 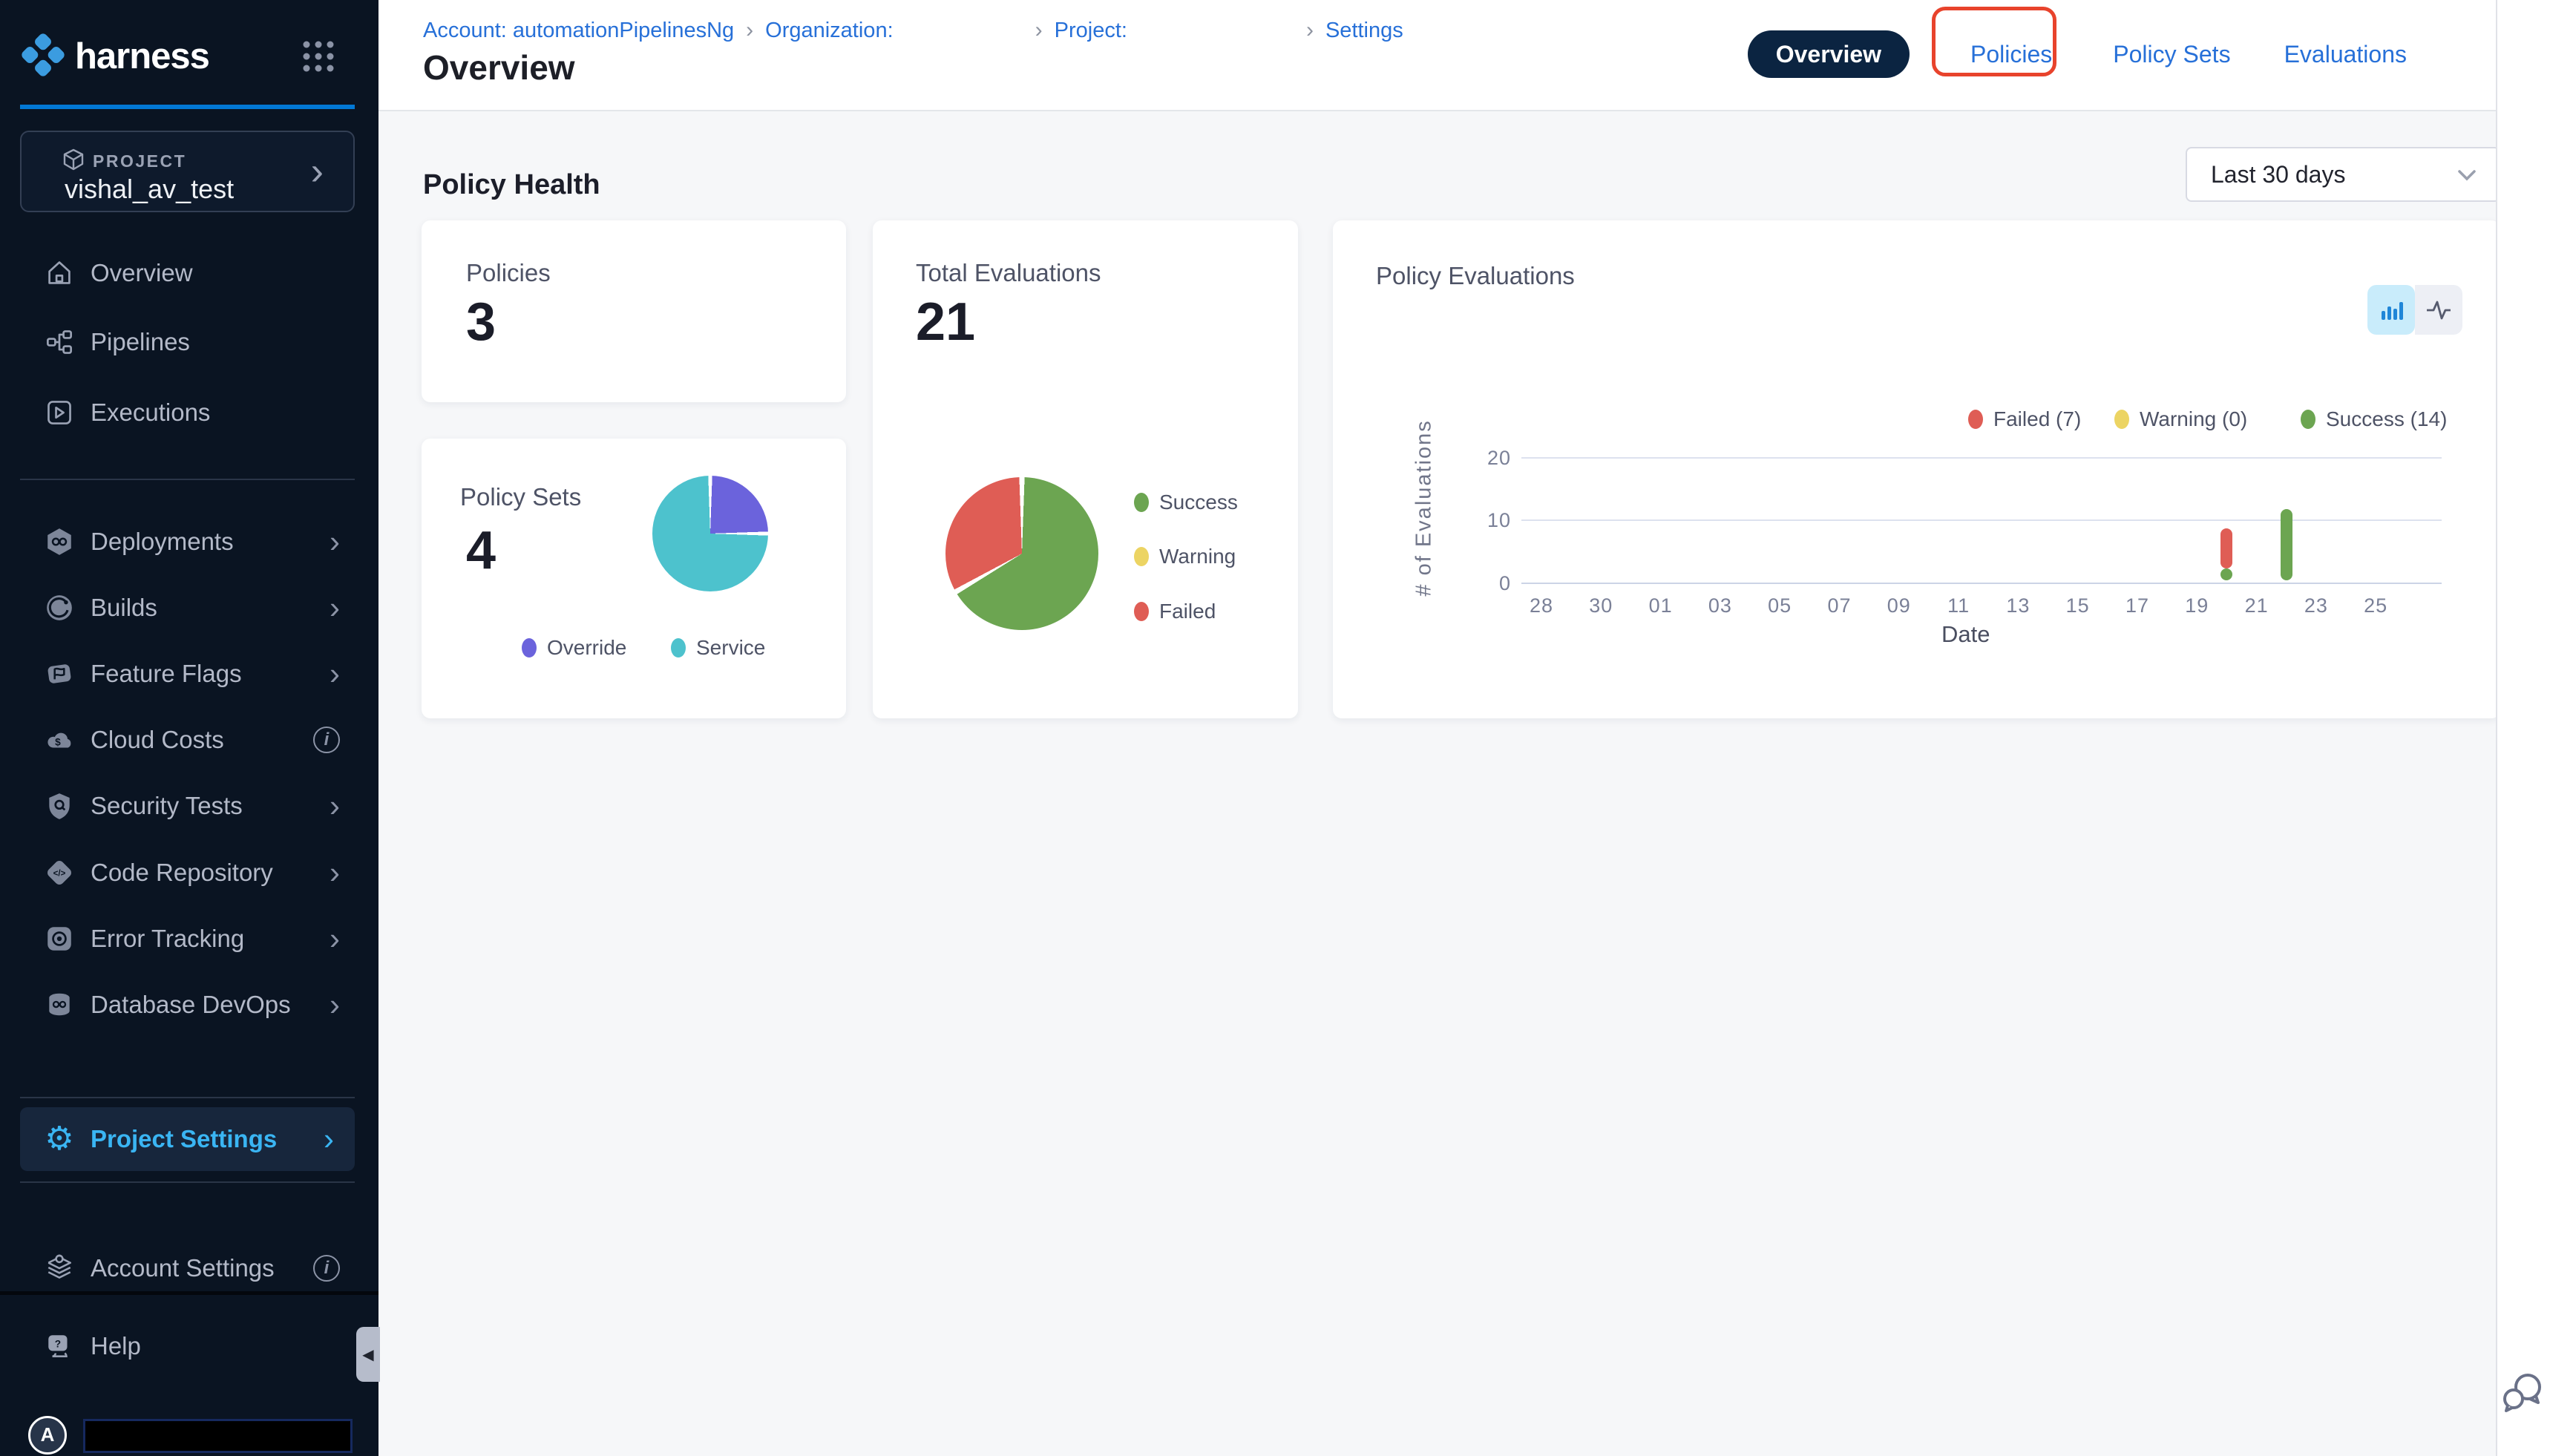 I want to click on module-grid-icon, so click(x=318, y=59).